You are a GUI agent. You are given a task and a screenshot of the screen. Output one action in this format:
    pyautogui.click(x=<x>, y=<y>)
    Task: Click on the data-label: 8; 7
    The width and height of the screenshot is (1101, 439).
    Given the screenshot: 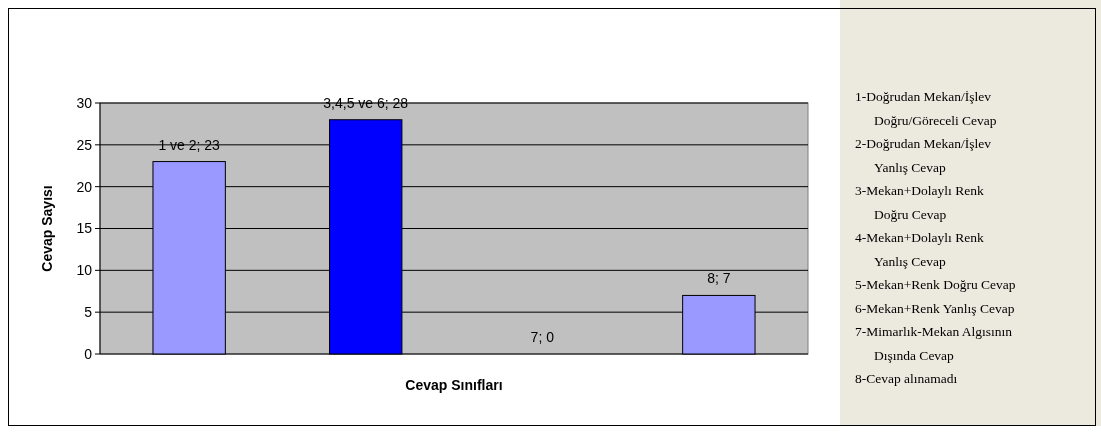 What is the action you would take?
    pyautogui.click(x=719, y=278)
    